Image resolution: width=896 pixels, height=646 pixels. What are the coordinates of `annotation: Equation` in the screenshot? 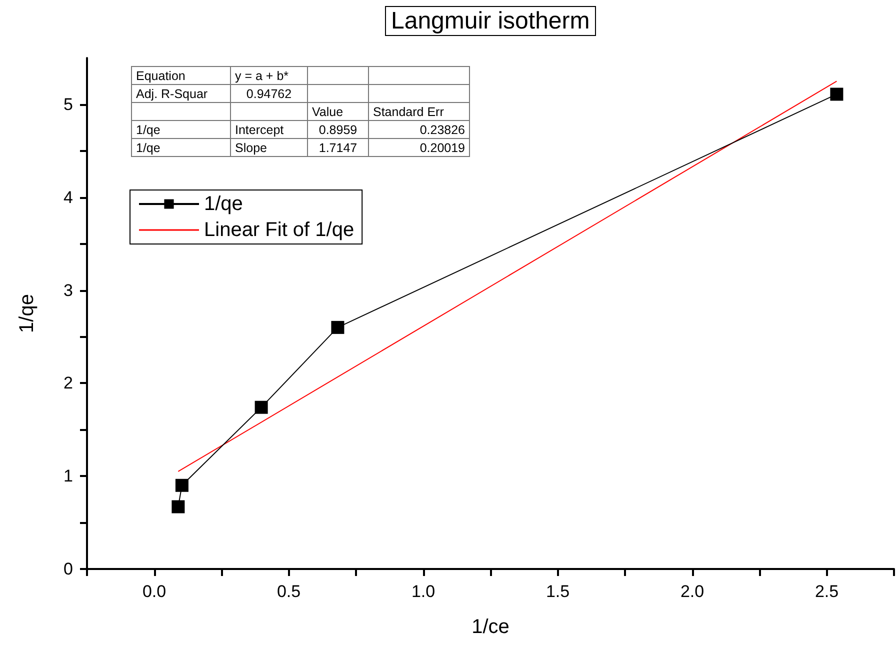 It's located at (181, 75).